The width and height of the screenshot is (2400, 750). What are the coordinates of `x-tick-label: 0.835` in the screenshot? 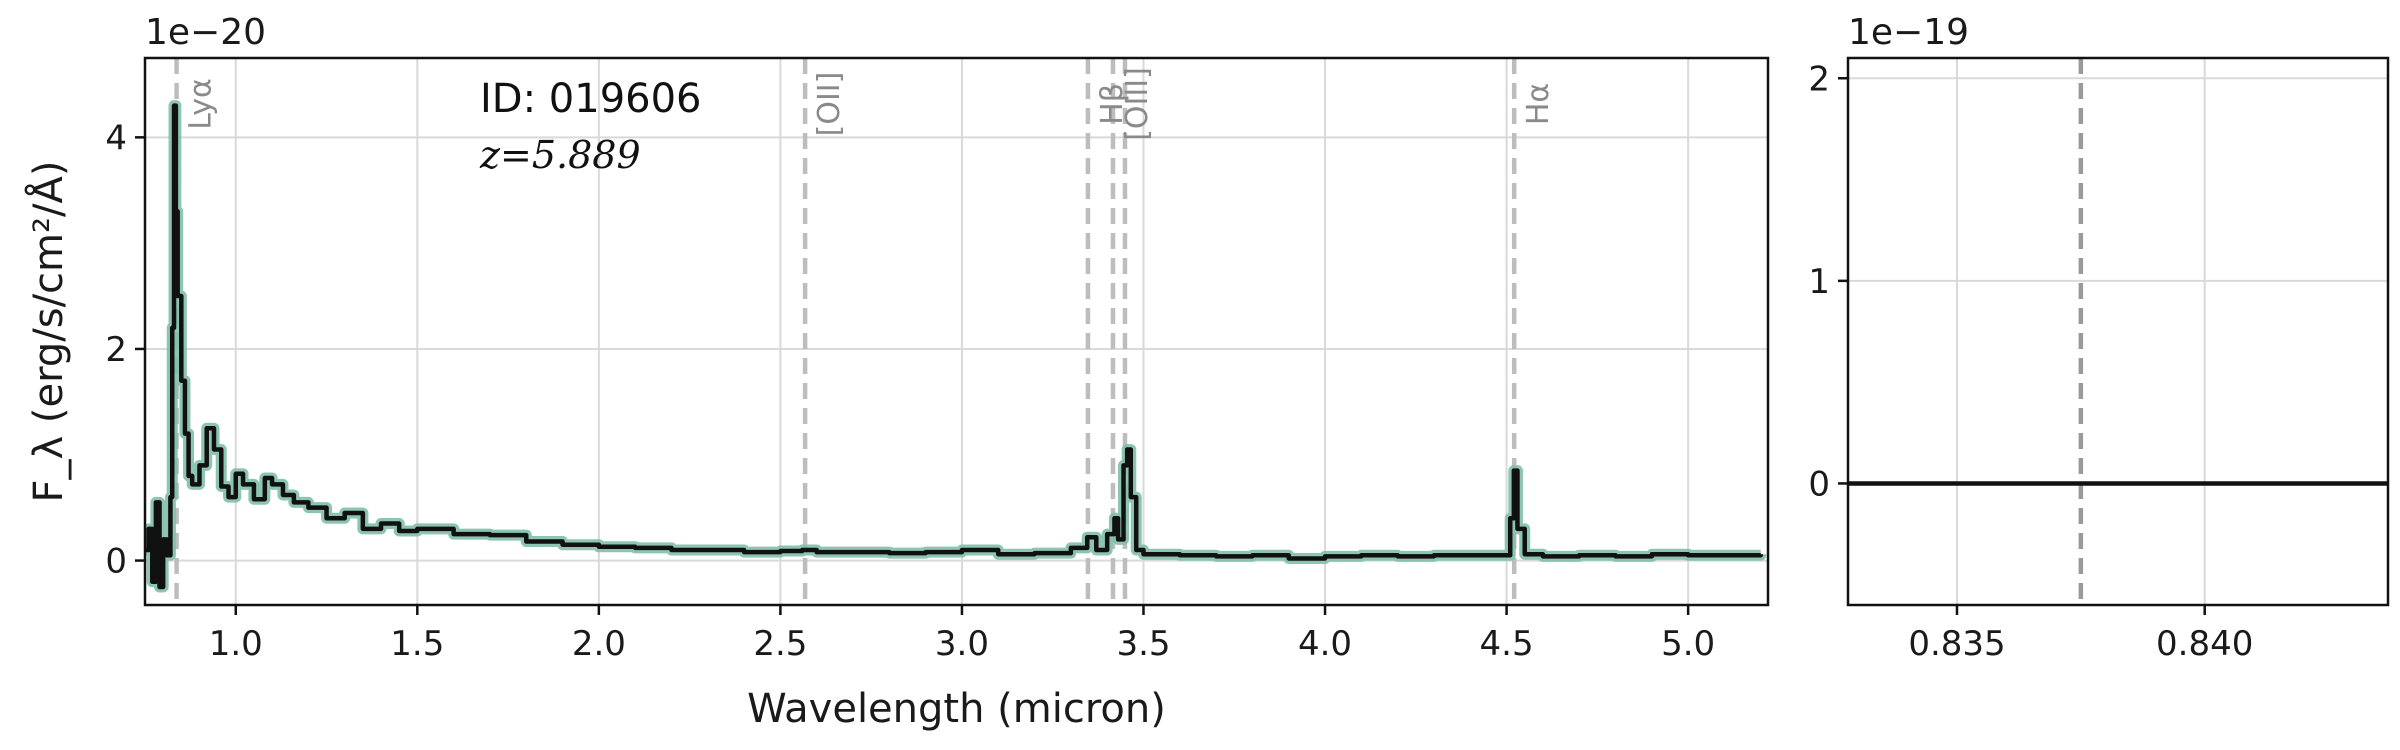 It's located at (1956, 644).